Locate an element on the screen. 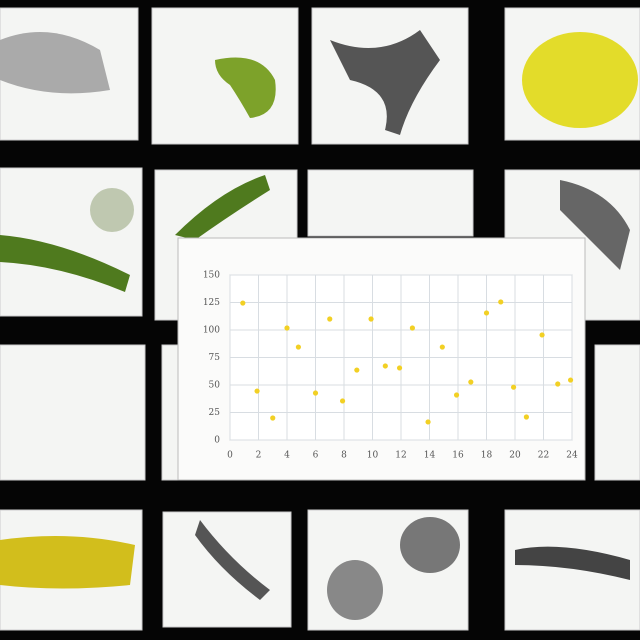 The height and width of the screenshot is (640, 640). y-tick-label: 150 is located at coordinates (211, 276).